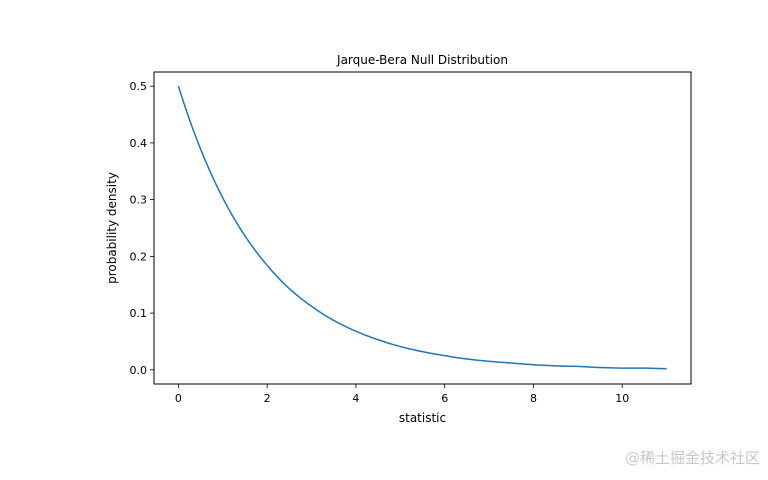  What do you see at coordinates (692, 458) in the screenshot?
I see `watermark: @稀土掘金技术社区` at bounding box center [692, 458].